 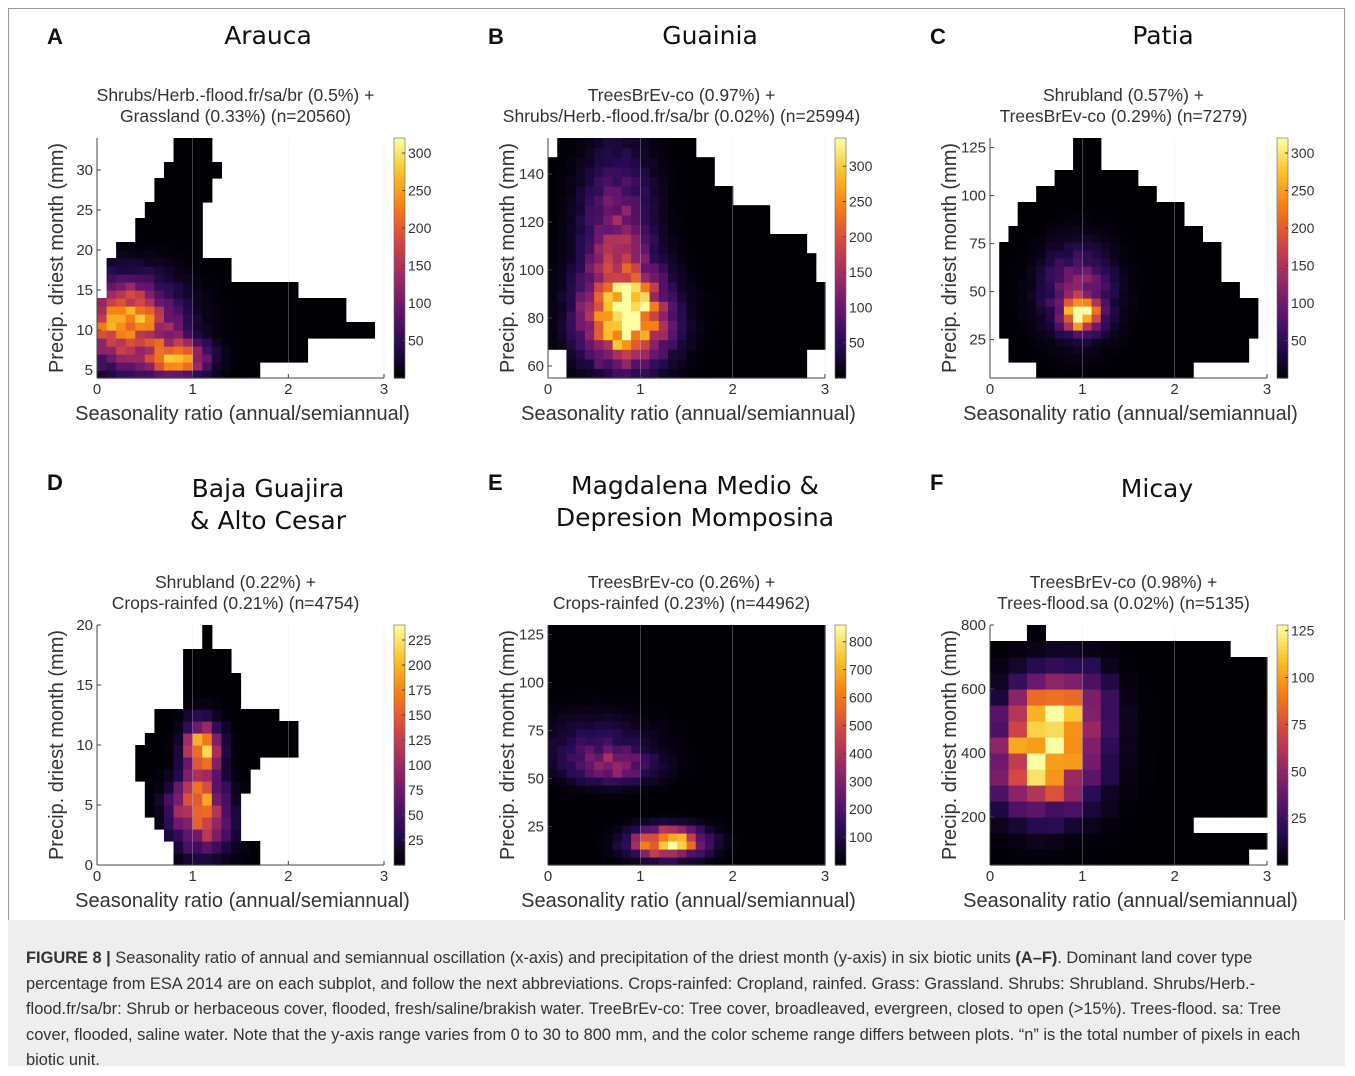 I want to click on colorbar-tick-label: 75, so click(x=1299, y=724).